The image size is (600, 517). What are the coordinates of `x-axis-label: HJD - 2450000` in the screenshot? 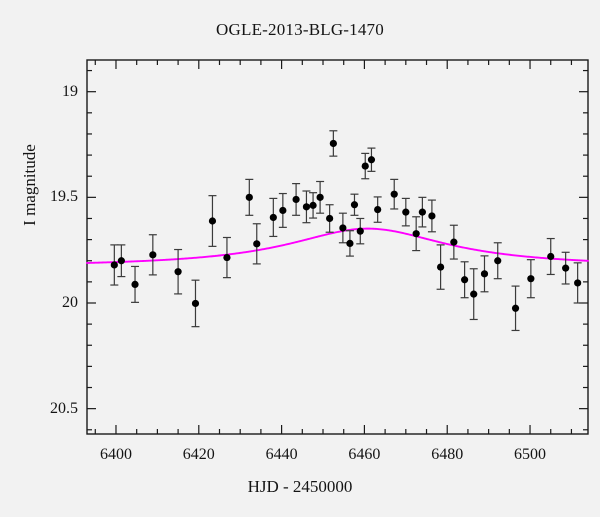 It's located at (300, 486).